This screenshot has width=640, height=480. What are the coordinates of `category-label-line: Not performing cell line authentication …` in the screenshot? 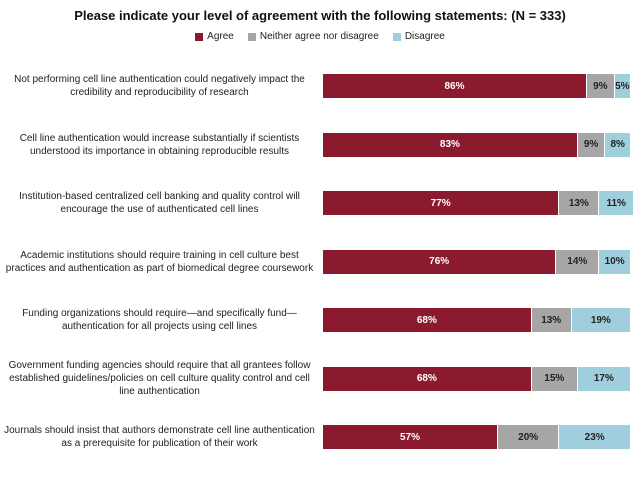 It's located at (159, 79).